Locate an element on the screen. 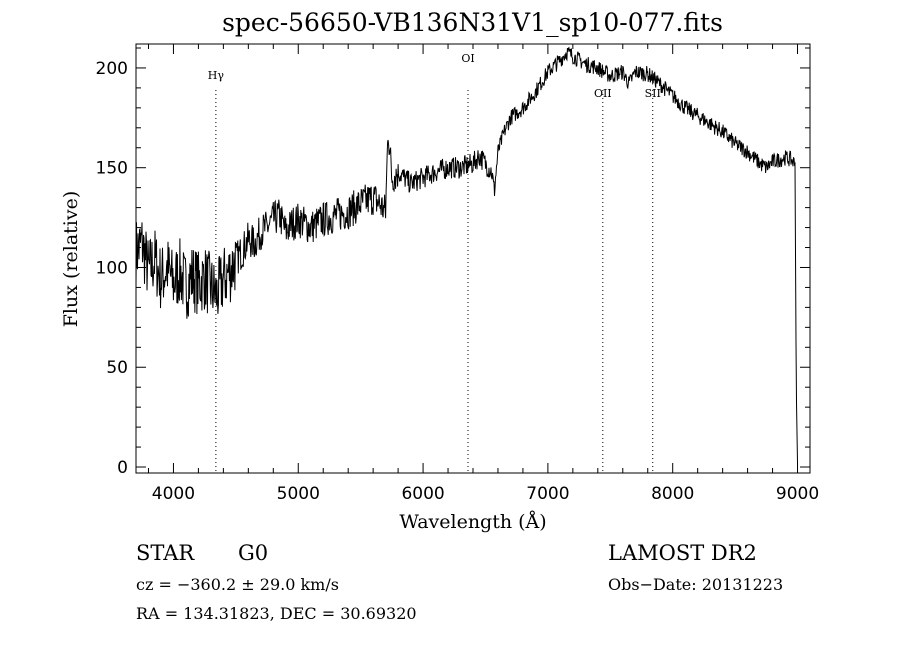 Image resolution: width=900 pixels, height=650 pixels. spectral-line-label: SII is located at coordinates (653, 93).